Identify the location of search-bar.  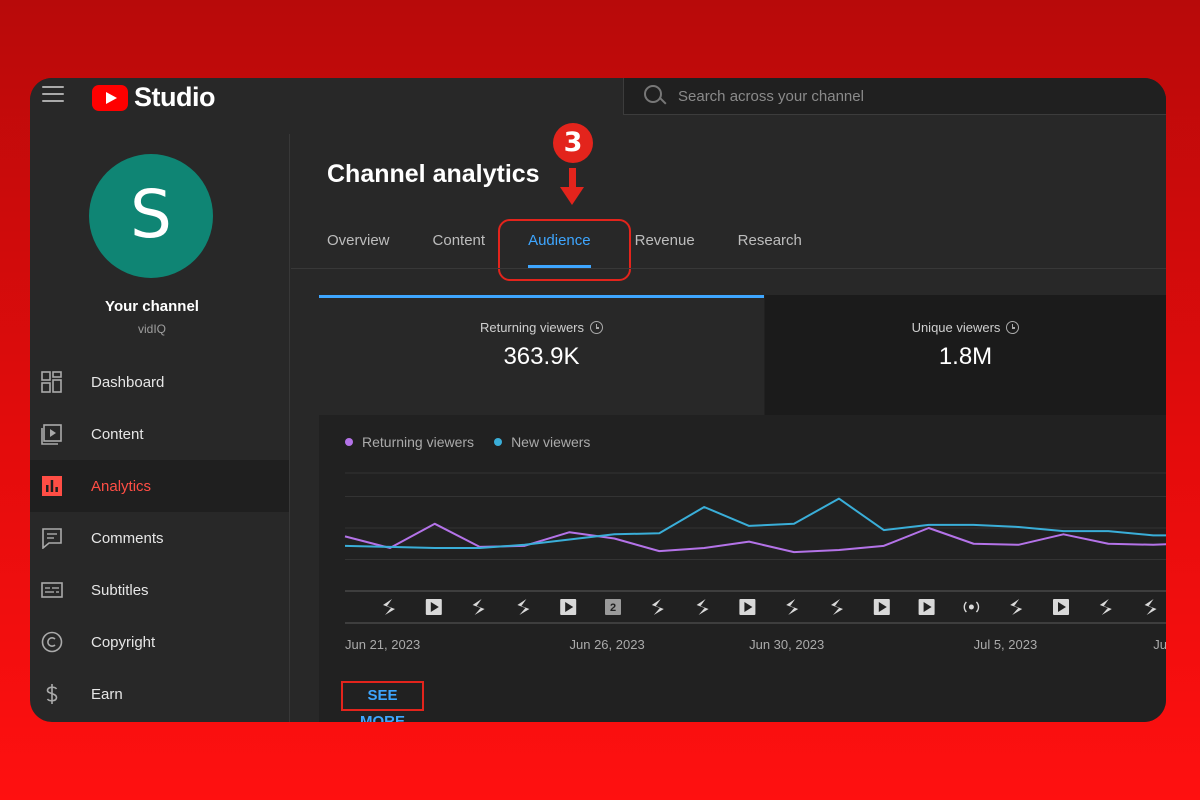
(894, 96).